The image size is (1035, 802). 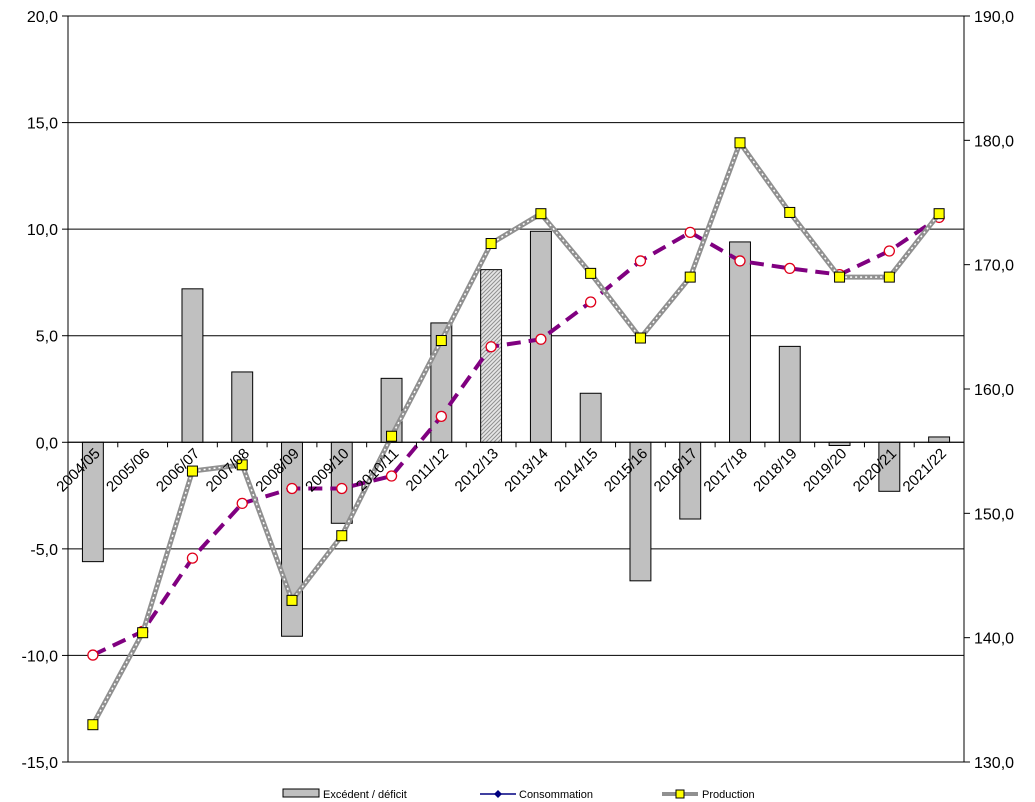 I want to click on left-tick-label: 10,0, so click(x=42, y=230).